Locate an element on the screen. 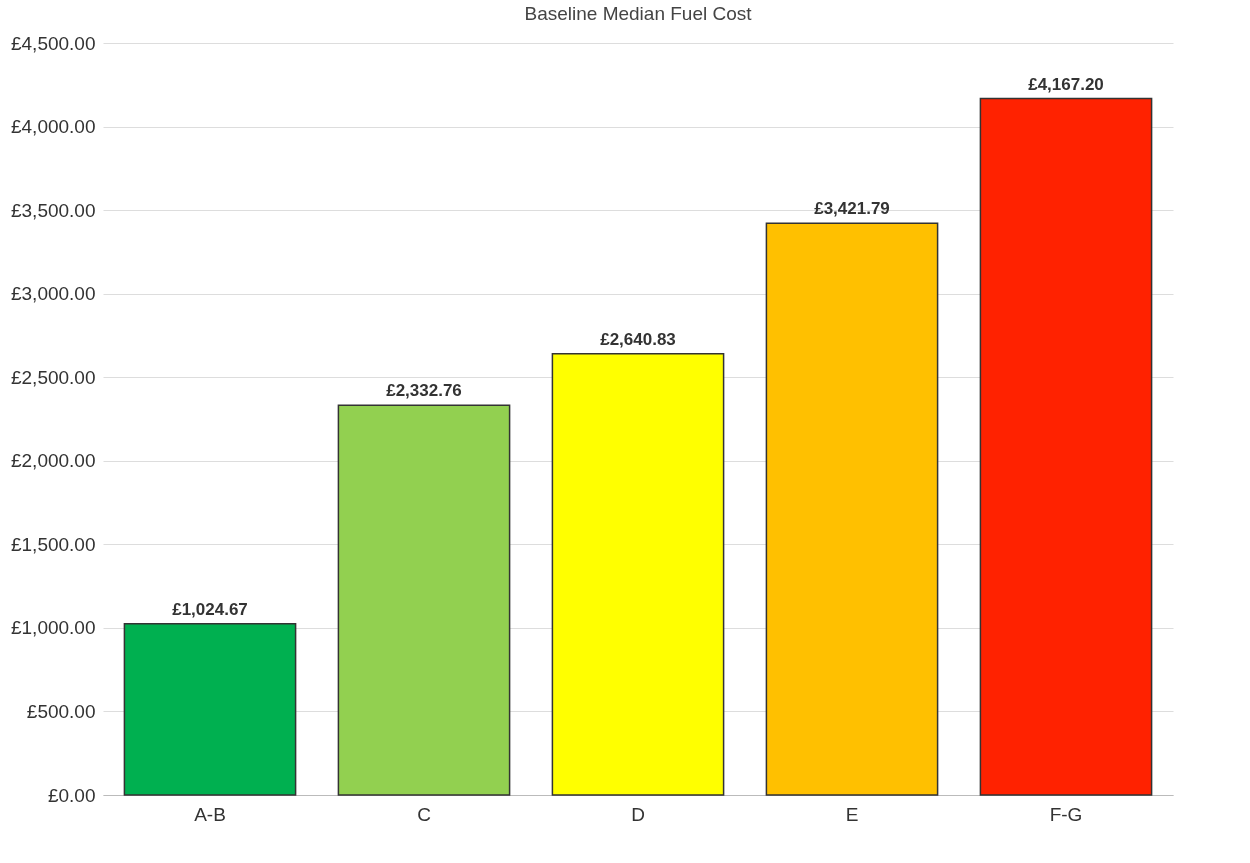  y-tick-label: £4,000.00 is located at coordinates (53, 127).